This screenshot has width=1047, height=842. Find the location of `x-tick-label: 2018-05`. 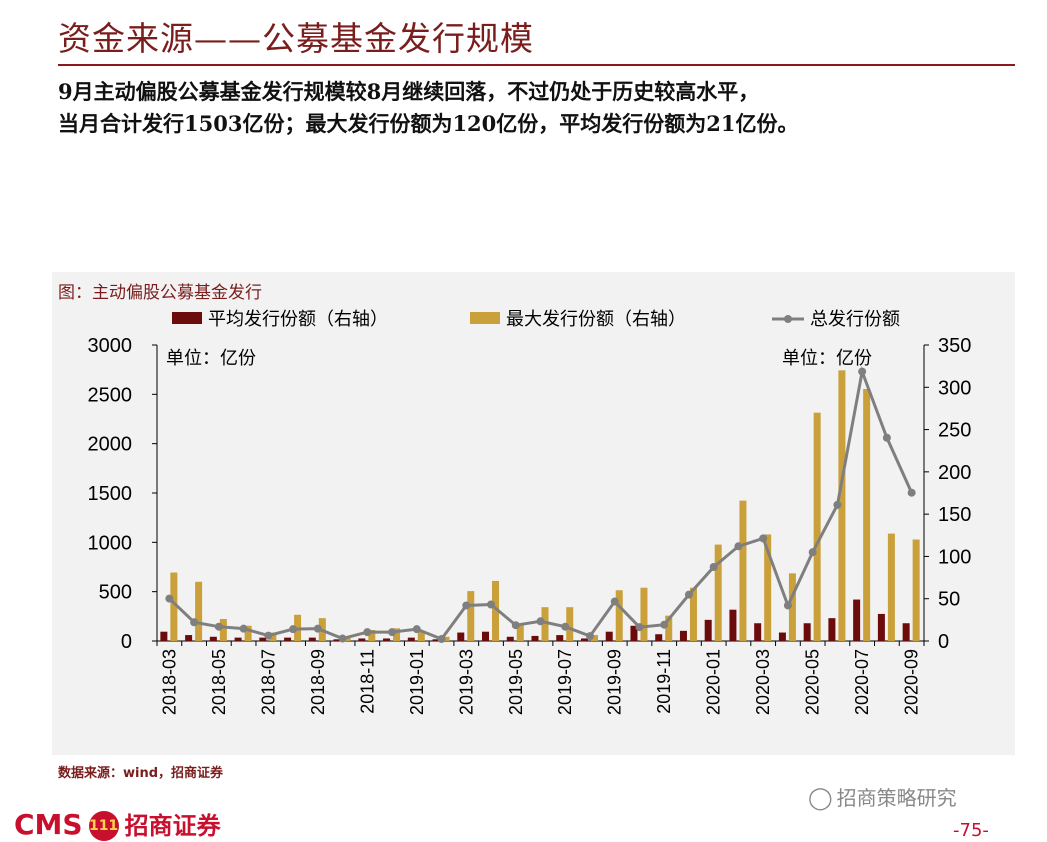

x-tick-label: 2018-05 is located at coordinates (219, 682).